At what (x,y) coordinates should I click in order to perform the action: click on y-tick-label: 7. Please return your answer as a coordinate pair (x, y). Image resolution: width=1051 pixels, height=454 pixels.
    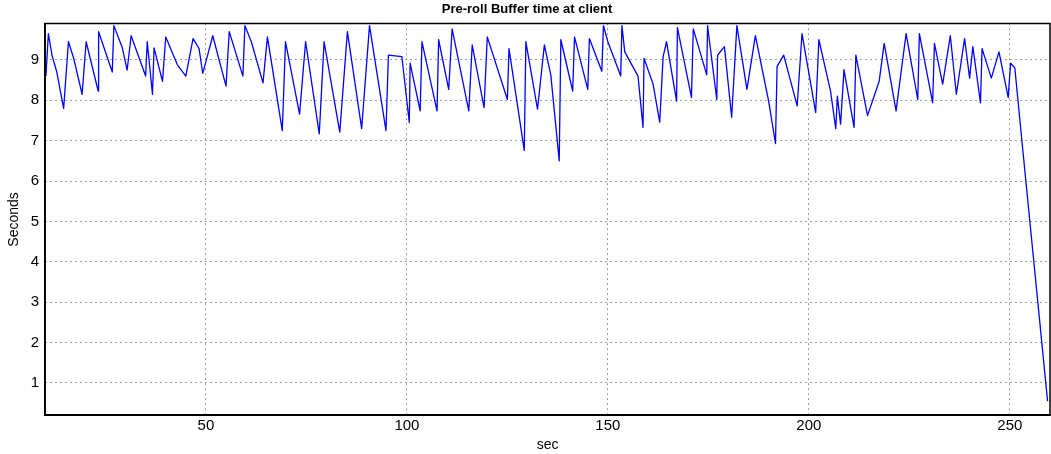
    Looking at the image, I should click on (35, 139).